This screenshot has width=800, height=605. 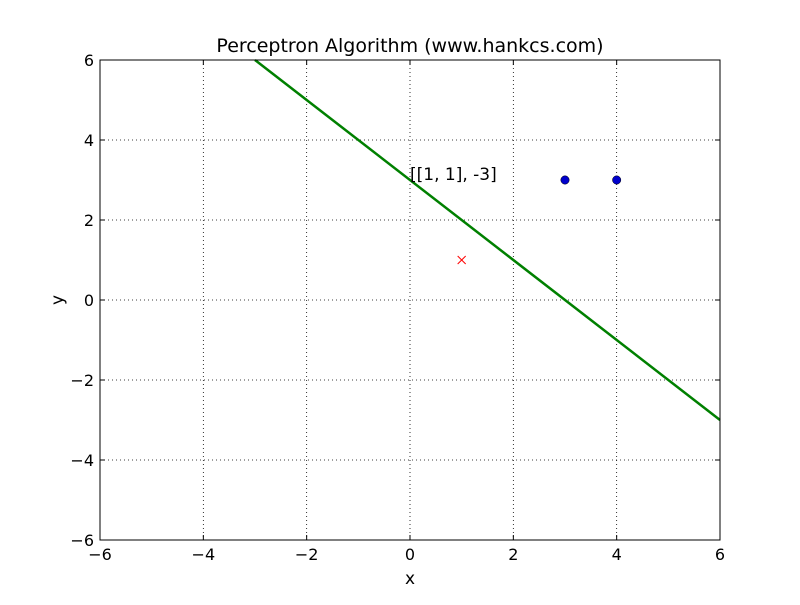 I want to click on marker-layer, so click(x=539, y=220).